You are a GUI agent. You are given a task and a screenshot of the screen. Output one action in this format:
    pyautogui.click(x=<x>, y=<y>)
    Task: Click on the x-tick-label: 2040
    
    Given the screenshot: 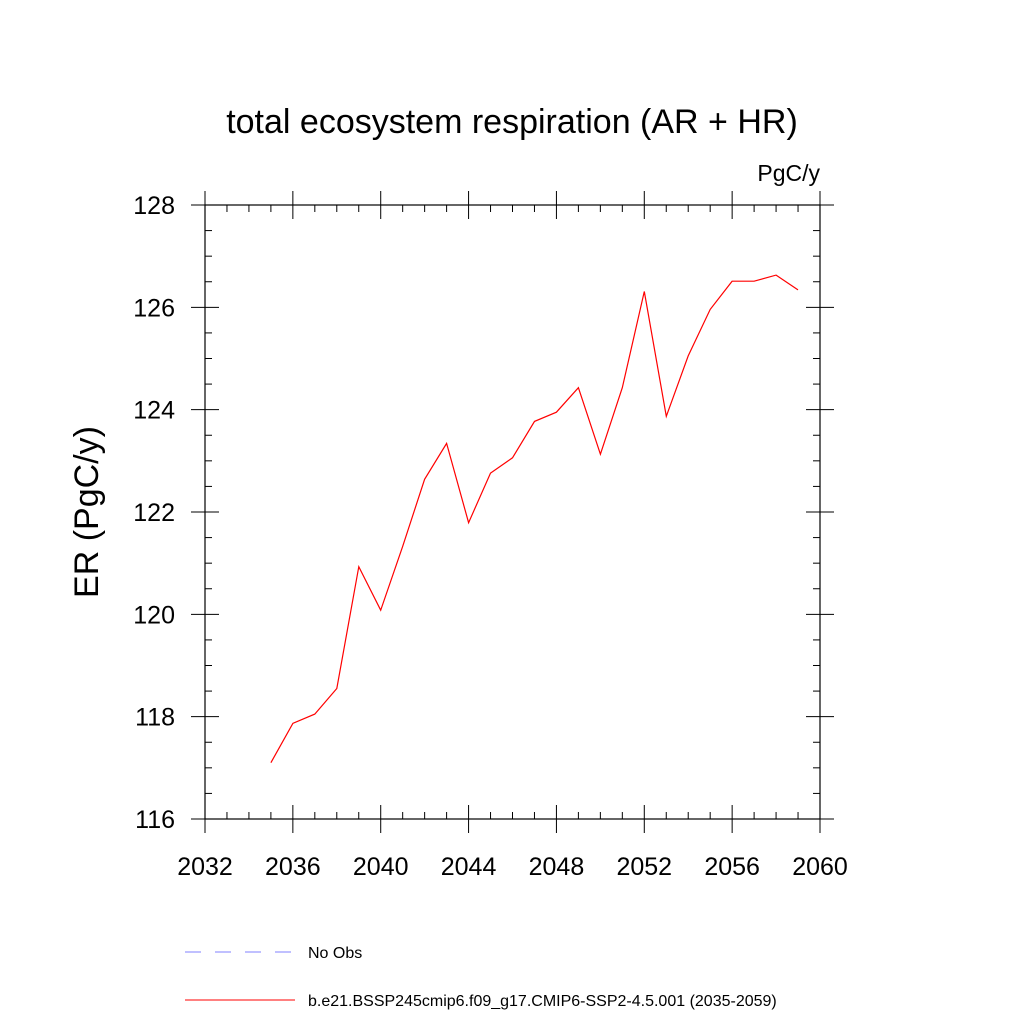 What is the action you would take?
    pyautogui.click(x=381, y=867)
    